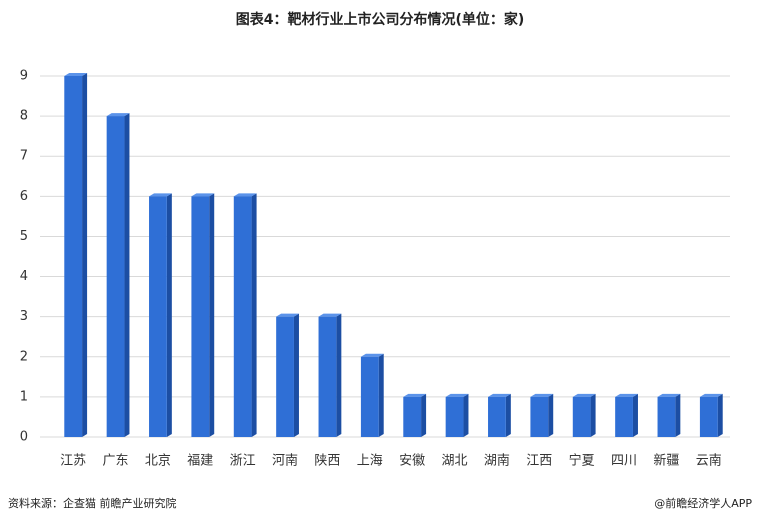  I want to click on x-tick-label: 宁夏, so click(582, 461).